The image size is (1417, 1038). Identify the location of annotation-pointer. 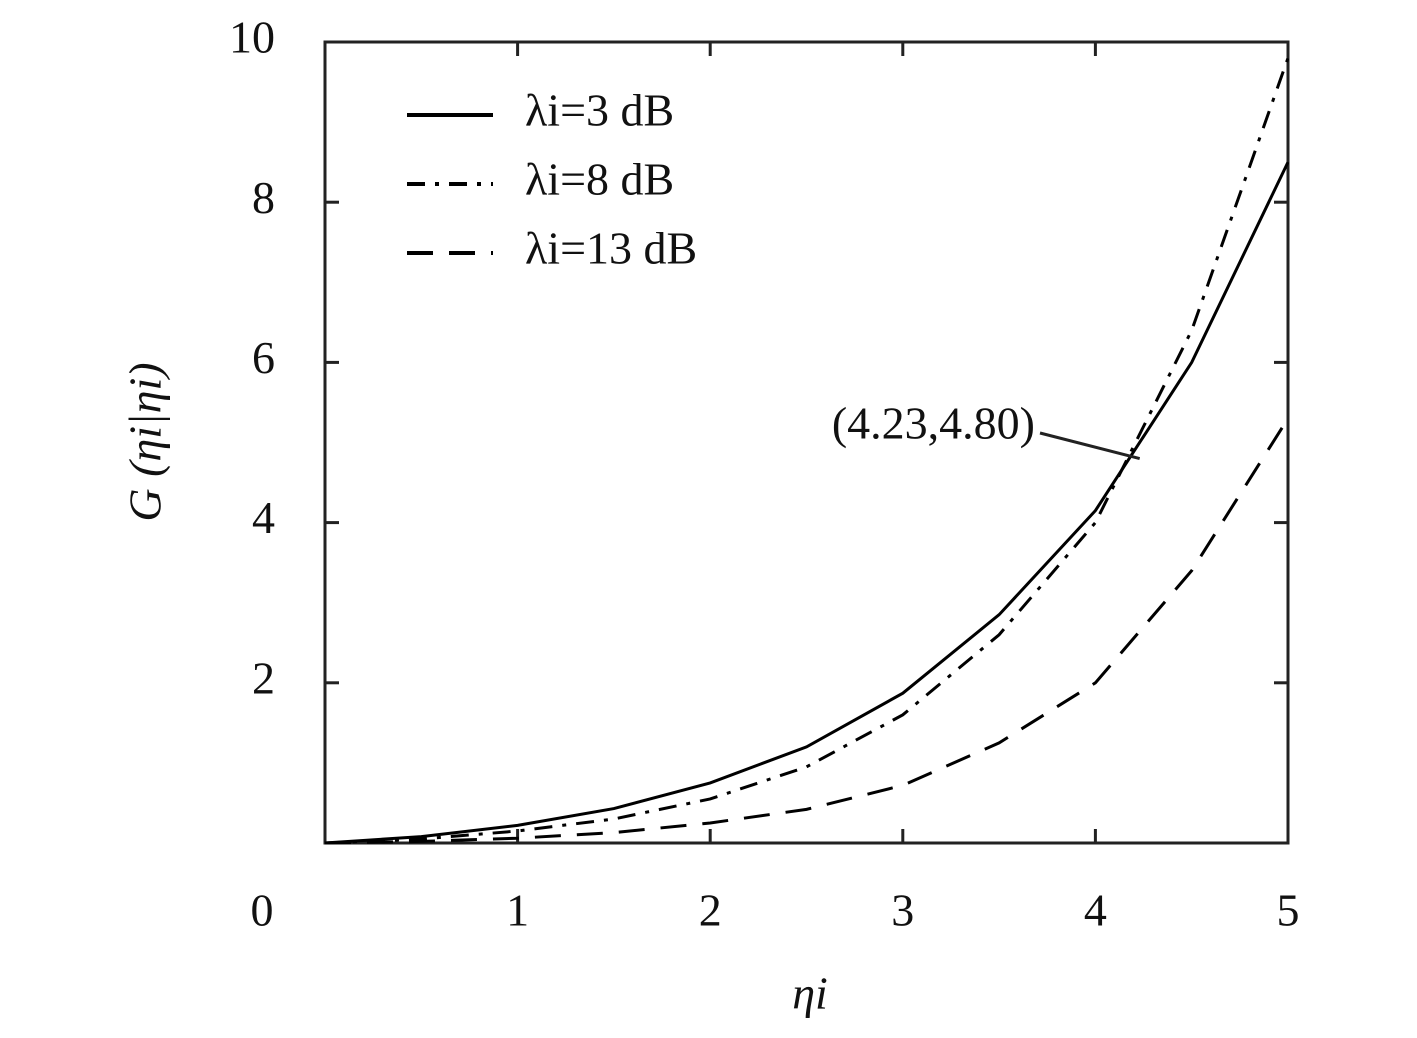
(1090, 445).